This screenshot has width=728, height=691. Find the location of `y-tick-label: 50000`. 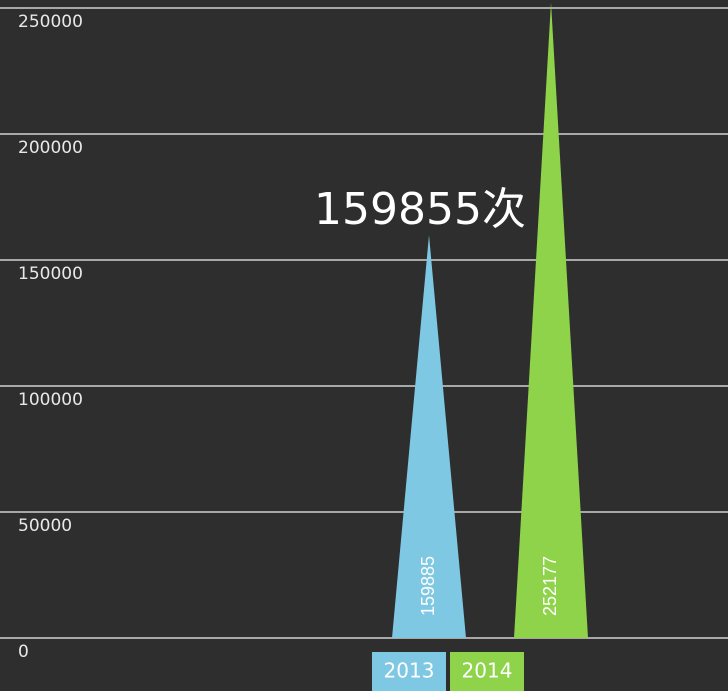

y-tick-label: 50000 is located at coordinates (45, 526).